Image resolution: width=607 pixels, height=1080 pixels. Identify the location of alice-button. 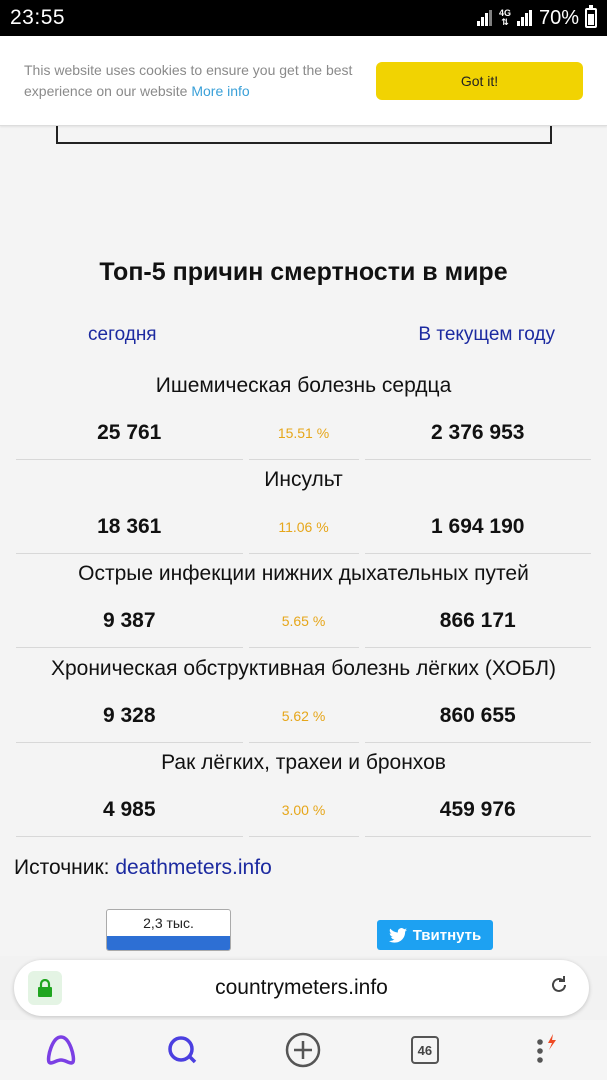
(61, 1050).